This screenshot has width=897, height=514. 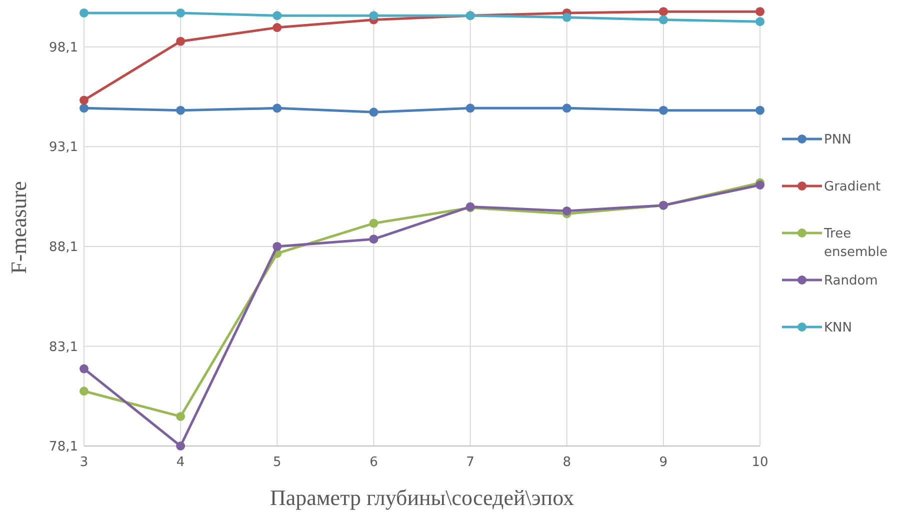 What do you see at coordinates (180, 462) in the screenshot?
I see `x-tick-label: 4` at bounding box center [180, 462].